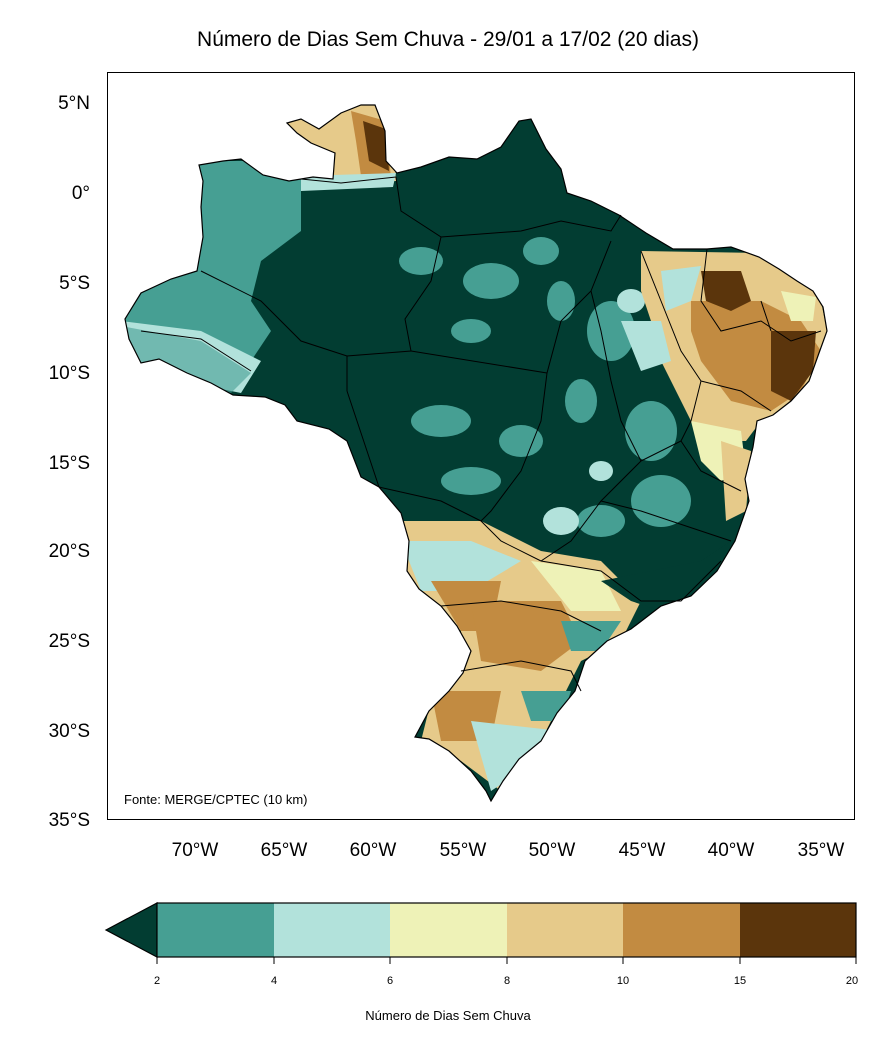  What do you see at coordinates (852, 981) in the screenshot?
I see `colorbar-tick: 20` at bounding box center [852, 981].